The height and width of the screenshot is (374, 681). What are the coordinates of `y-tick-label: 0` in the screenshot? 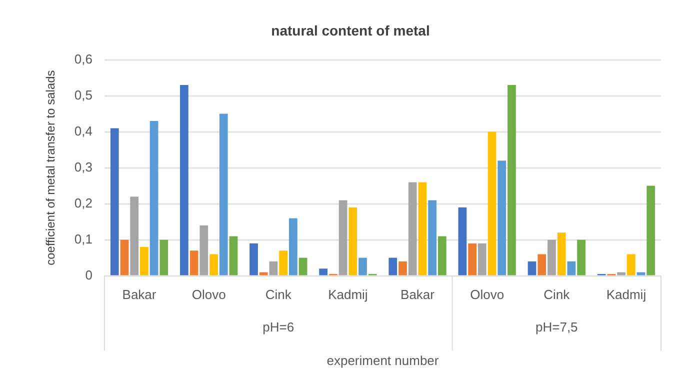 It's located at (88, 274).